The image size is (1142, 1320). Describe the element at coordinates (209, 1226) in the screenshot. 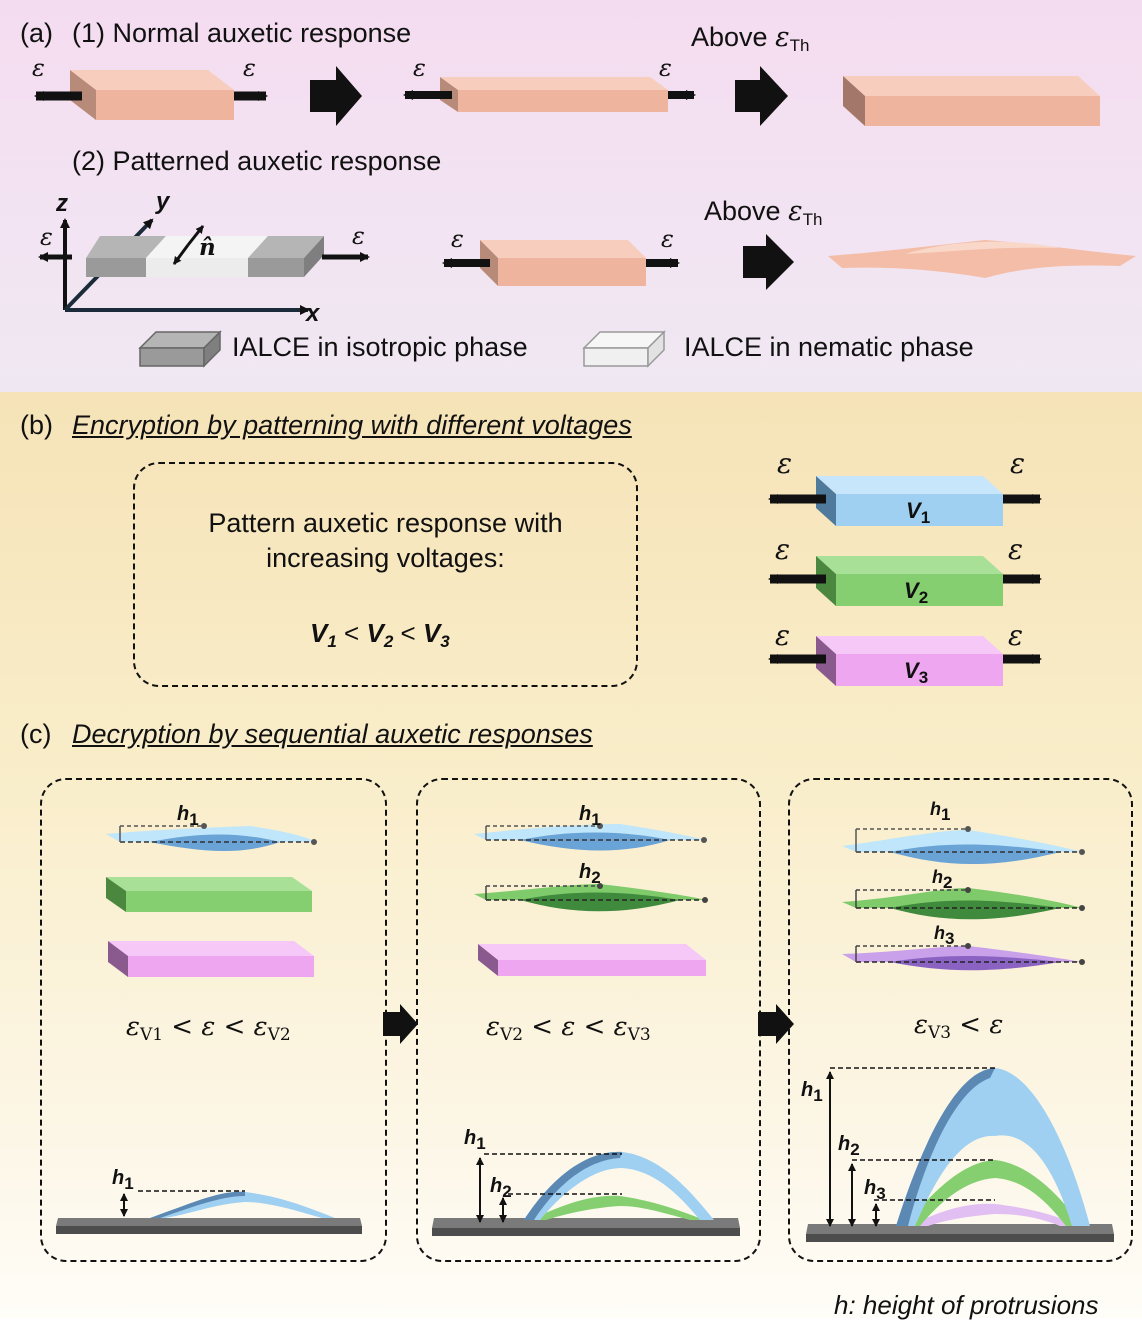

I see `stage1-substrate` at that location.